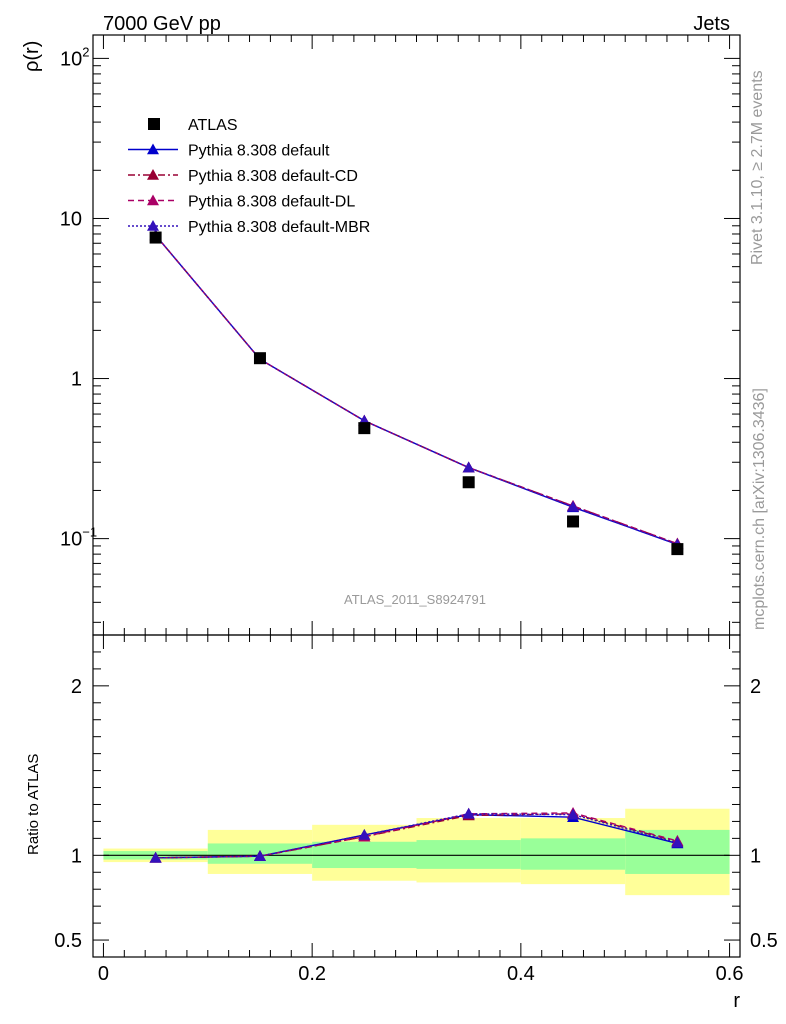  Describe the element at coordinates (213, 125) in the screenshot. I see `legend-label: ATLAS` at that location.